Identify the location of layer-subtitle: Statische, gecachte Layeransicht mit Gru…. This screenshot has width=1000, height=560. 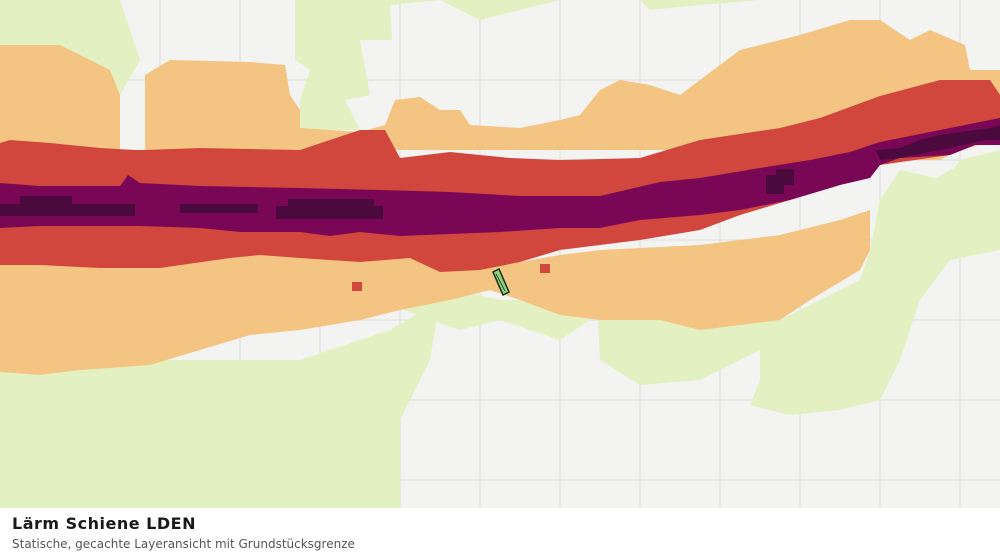
(183, 544).